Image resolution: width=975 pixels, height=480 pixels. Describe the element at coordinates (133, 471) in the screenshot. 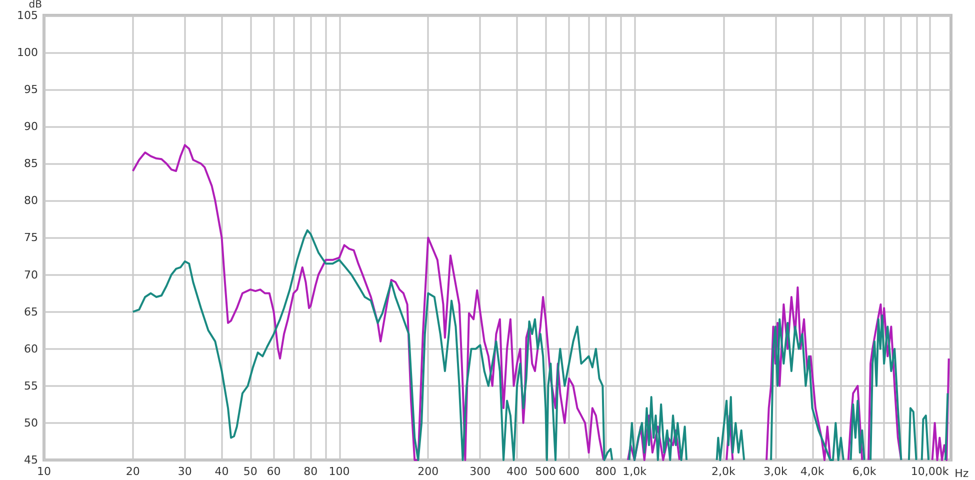

I see `x-tick-label: 20` at that location.